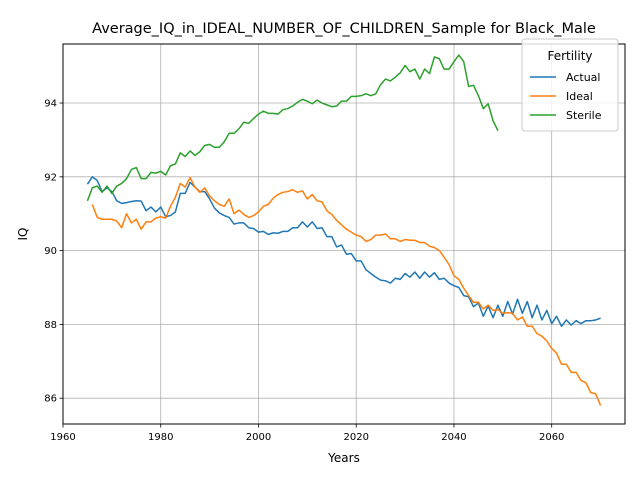 This screenshot has width=640, height=480. Describe the element at coordinates (583, 77) in the screenshot. I see `legend-label-actual: Actual` at that location.